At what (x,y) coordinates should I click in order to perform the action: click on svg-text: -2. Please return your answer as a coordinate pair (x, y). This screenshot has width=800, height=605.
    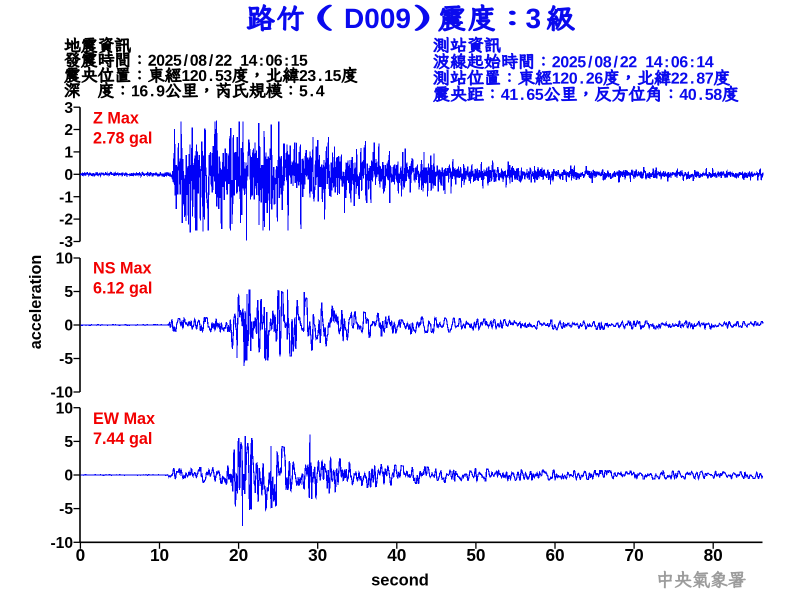
    Looking at the image, I should click on (66, 220).